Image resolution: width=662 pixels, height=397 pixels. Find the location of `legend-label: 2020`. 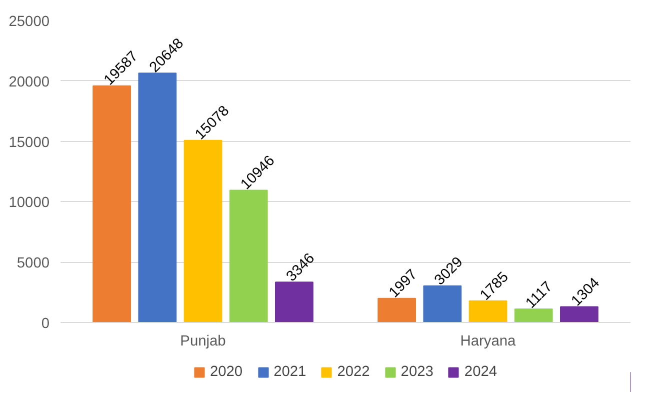

legend-label: 2020 is located at coordinates (226, 372).